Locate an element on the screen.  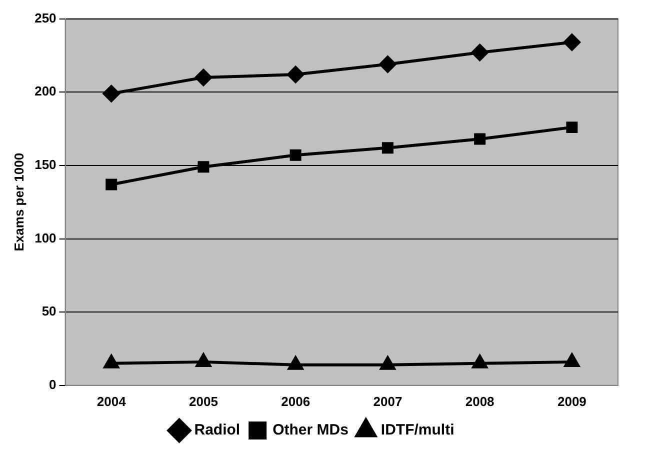
x-tick-label: 2004 is located at coordinates (111, 401).